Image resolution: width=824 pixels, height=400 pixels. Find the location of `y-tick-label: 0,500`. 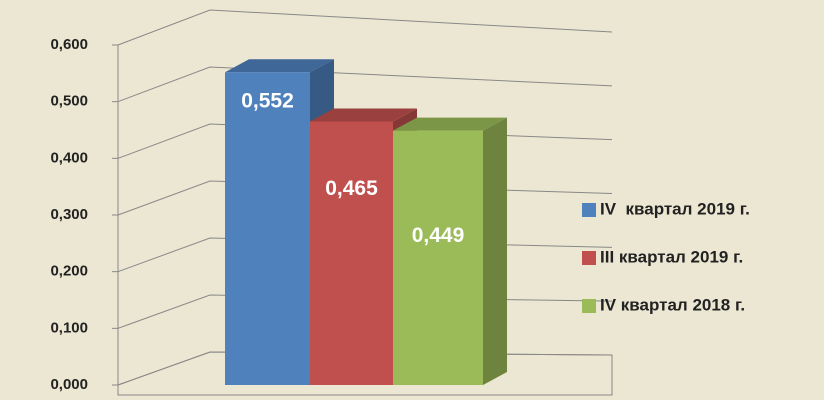

y-tick-label: 0,500 is located at coordinates (69, 101).